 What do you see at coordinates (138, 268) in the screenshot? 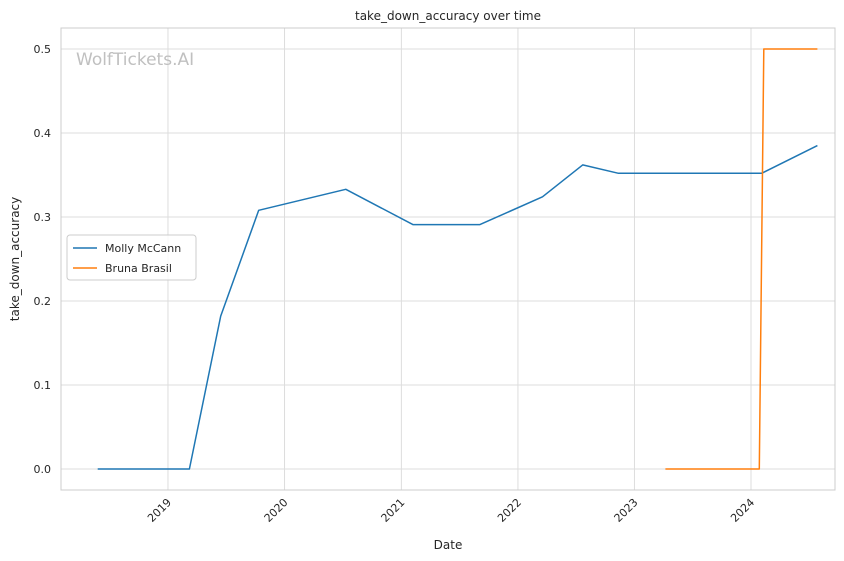
I see `legend-label-bruna-brasil: Bruna Brasil` at bounding box center [138, 268].